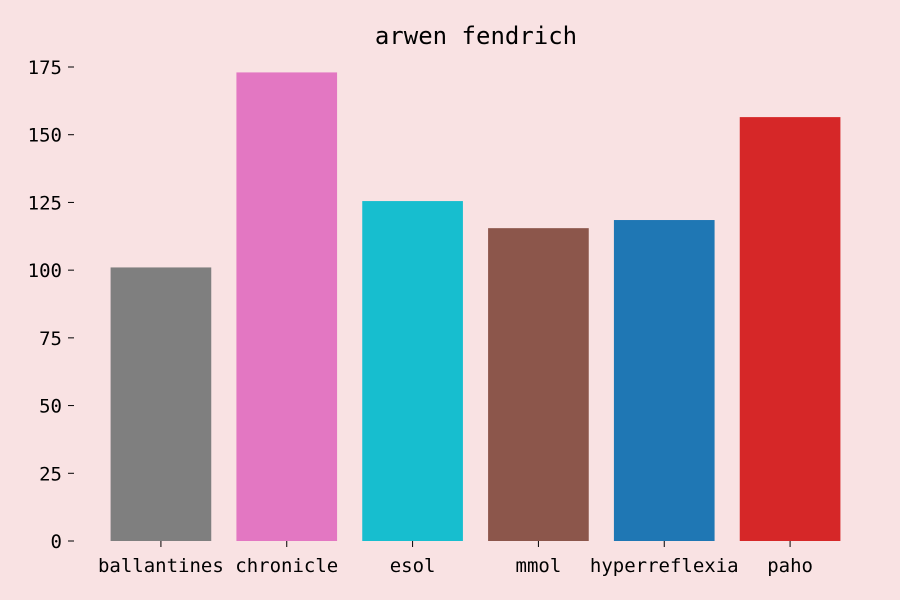  Describe the element at coordinates (50, 407) in the screenshot. I see `y-tick-label: 50` at that location.